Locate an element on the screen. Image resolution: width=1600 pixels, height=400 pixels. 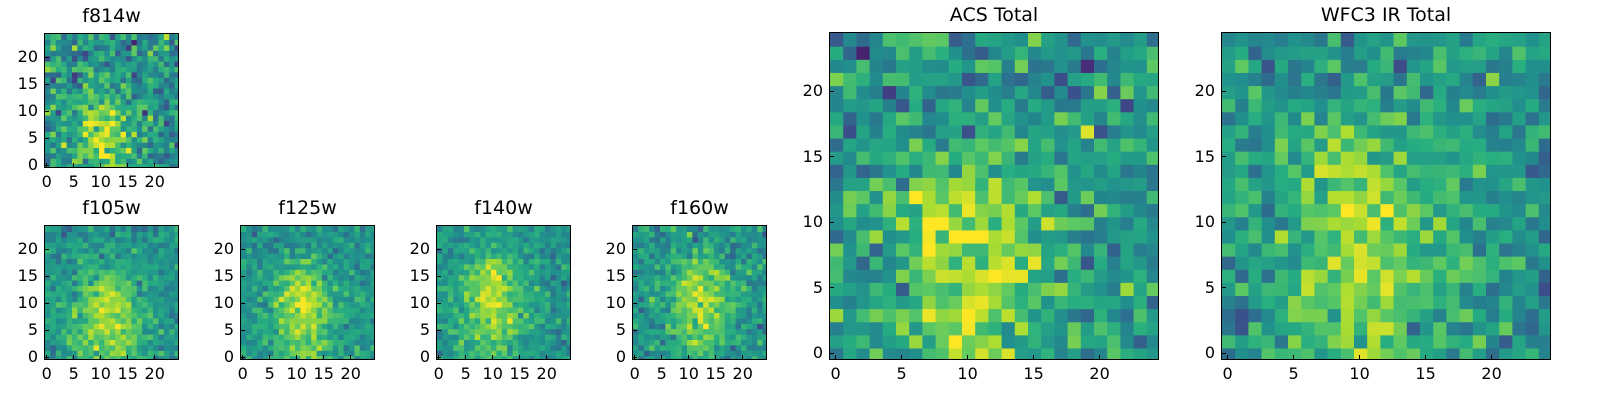
x-tick-mark is located at coordinates (689, 357).